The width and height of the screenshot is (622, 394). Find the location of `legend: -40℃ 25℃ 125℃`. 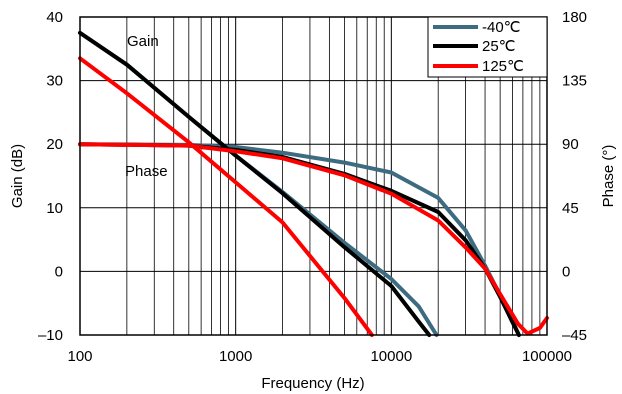

legend: -40℃ 25℃ 125℃ is located at coordinates (487, 47).